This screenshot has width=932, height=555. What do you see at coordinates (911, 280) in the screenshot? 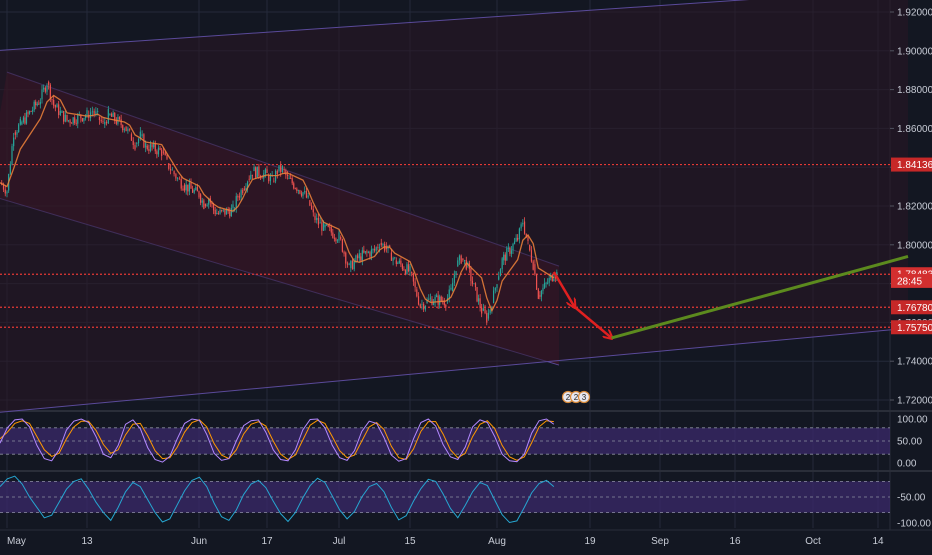
I see `price-tag-box` at bounding box center [911, 280].